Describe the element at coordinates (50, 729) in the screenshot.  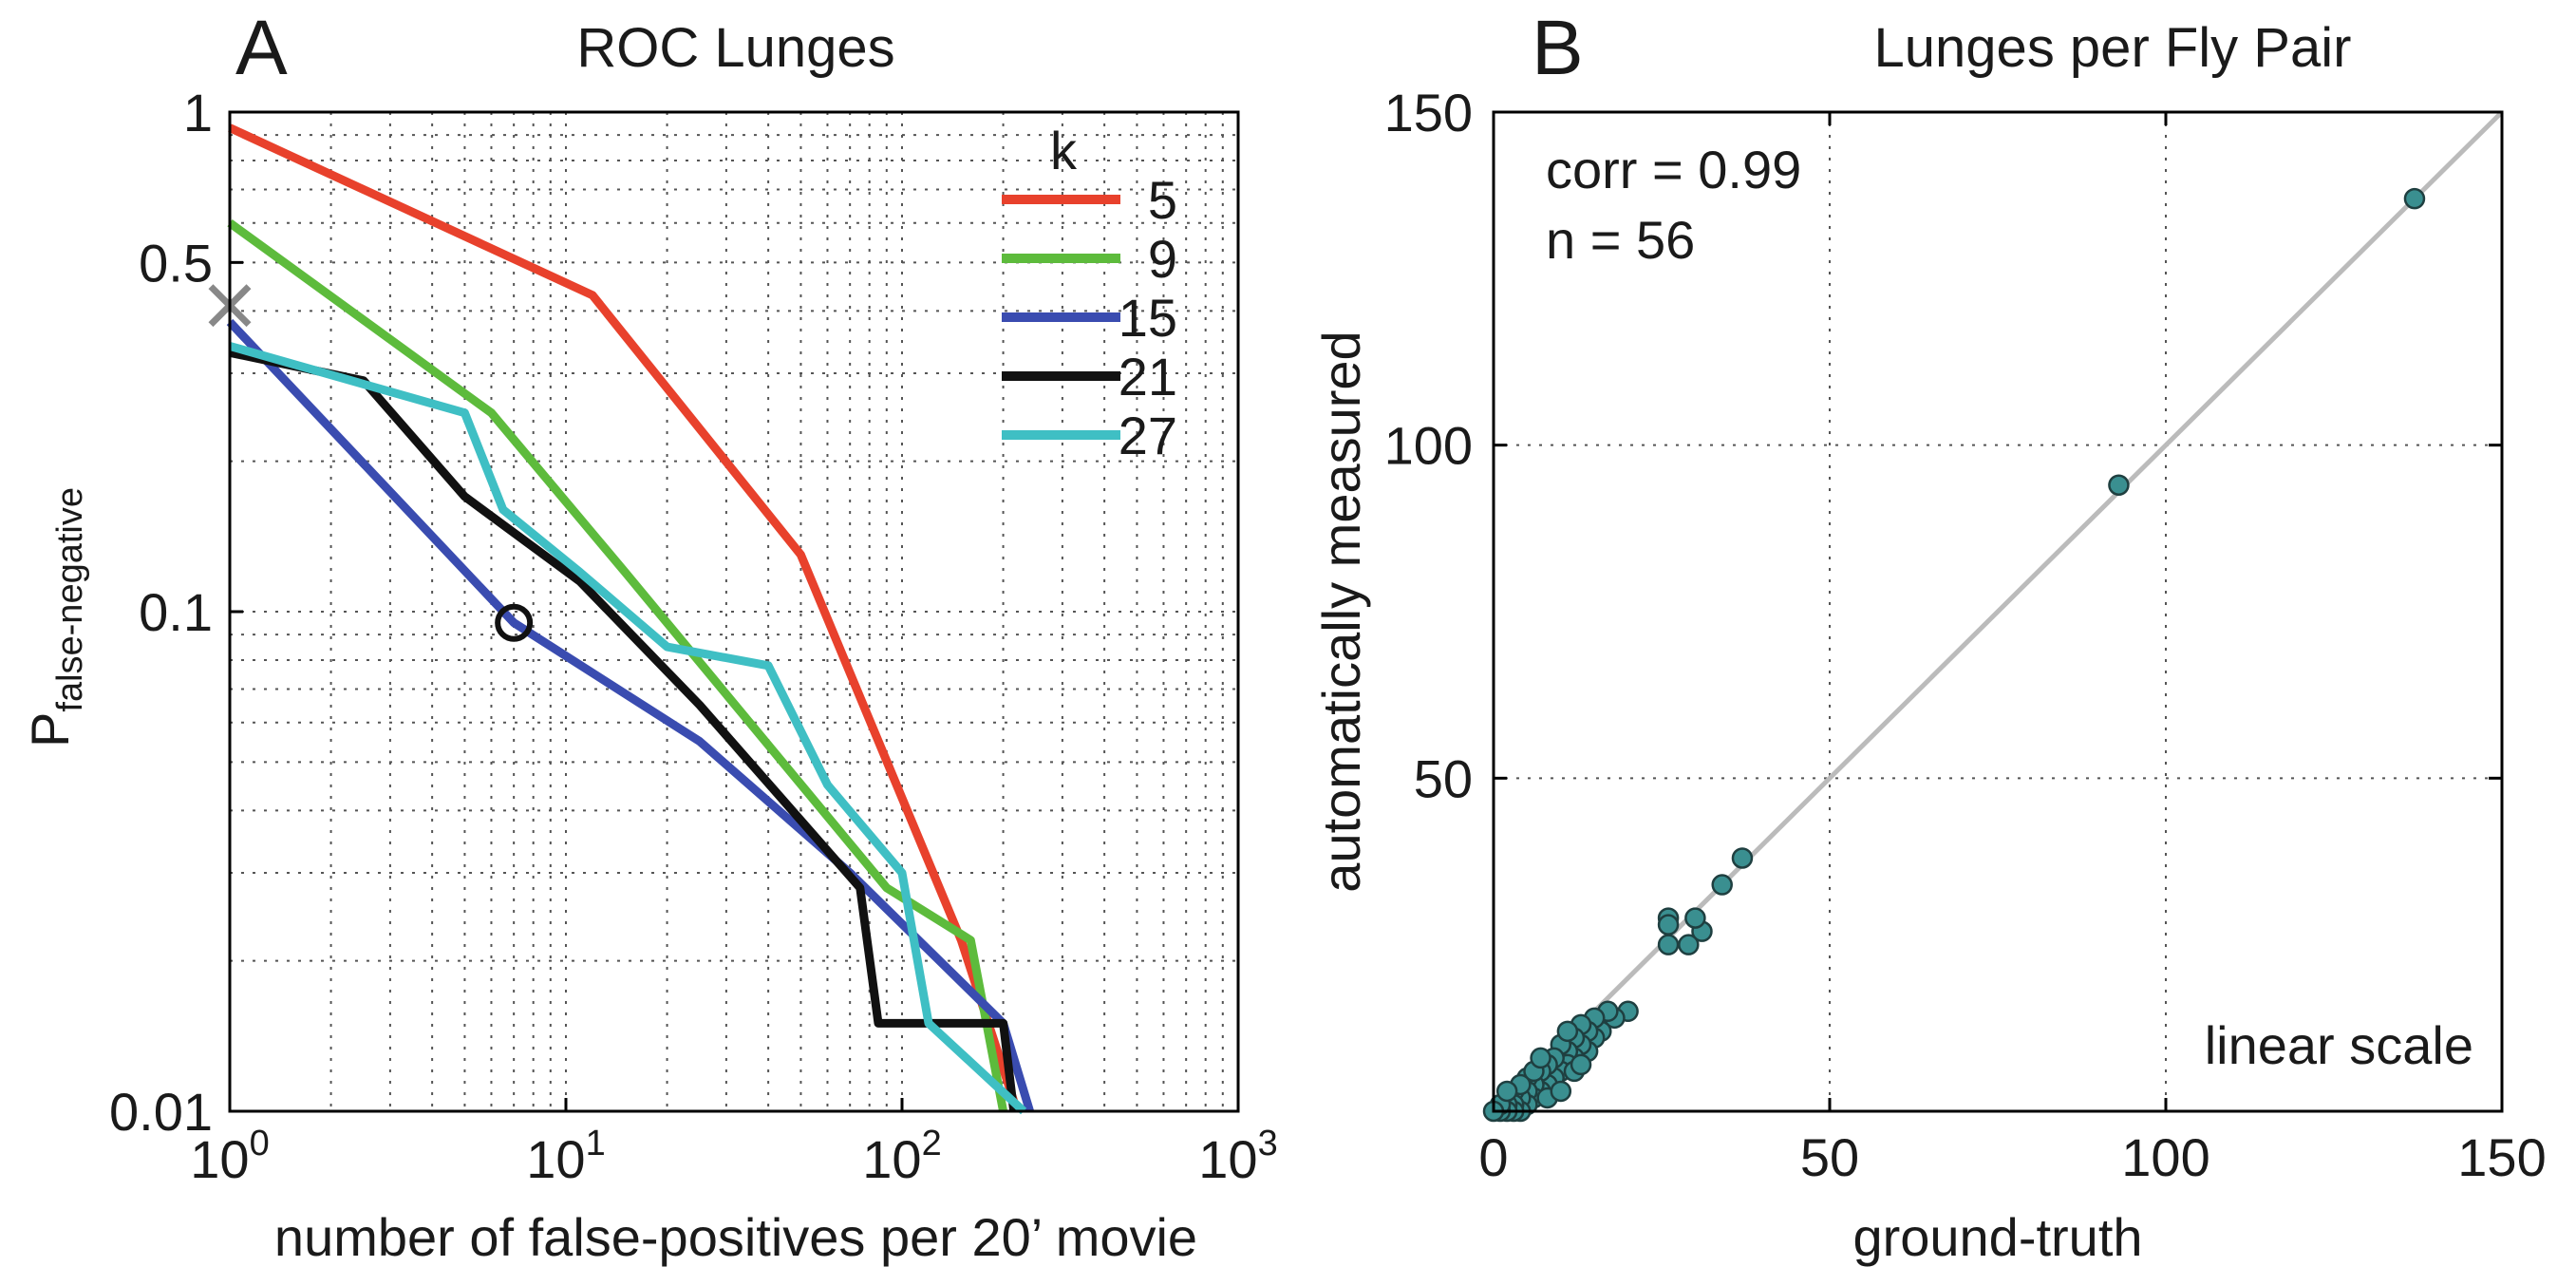
I see `panel-a-y-label-main: P` at that location.